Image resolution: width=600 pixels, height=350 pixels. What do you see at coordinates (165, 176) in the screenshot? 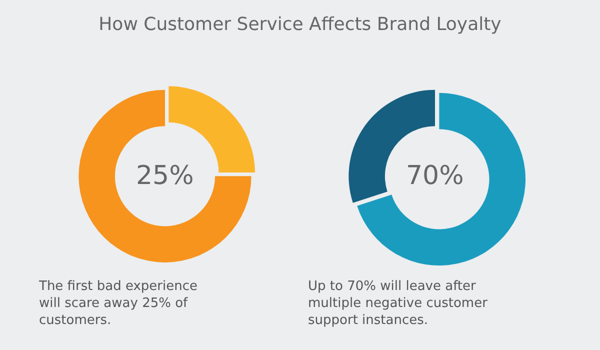
I see `text: 25%` at bounding box center [165, 176].